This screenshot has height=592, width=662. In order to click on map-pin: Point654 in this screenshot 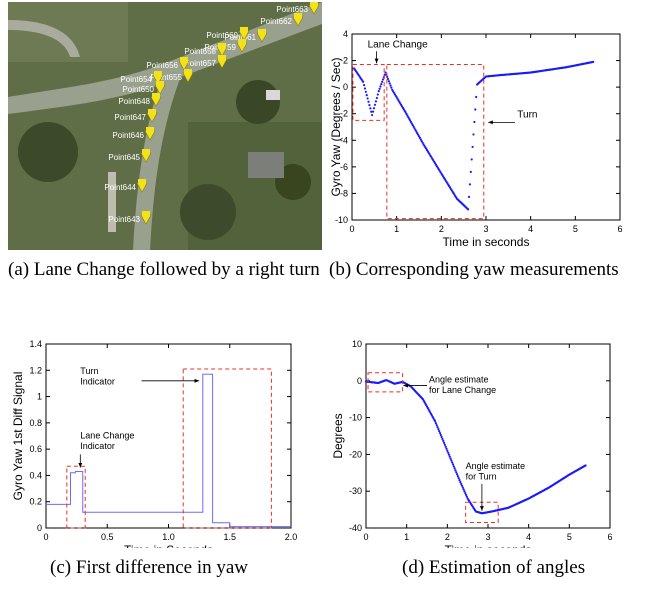, I will do `click(142, 78)`.